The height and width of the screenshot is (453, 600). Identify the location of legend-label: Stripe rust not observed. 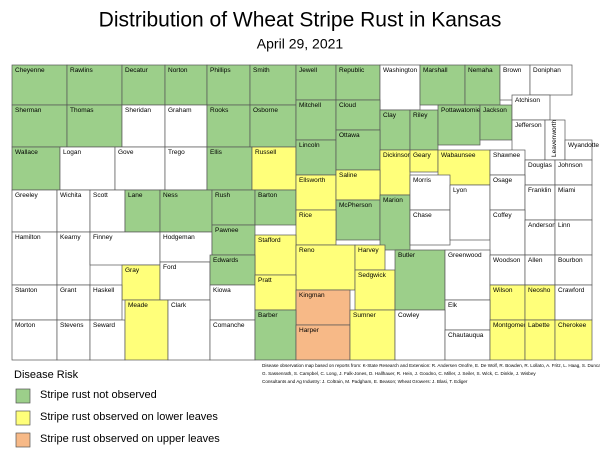
(98, 395).